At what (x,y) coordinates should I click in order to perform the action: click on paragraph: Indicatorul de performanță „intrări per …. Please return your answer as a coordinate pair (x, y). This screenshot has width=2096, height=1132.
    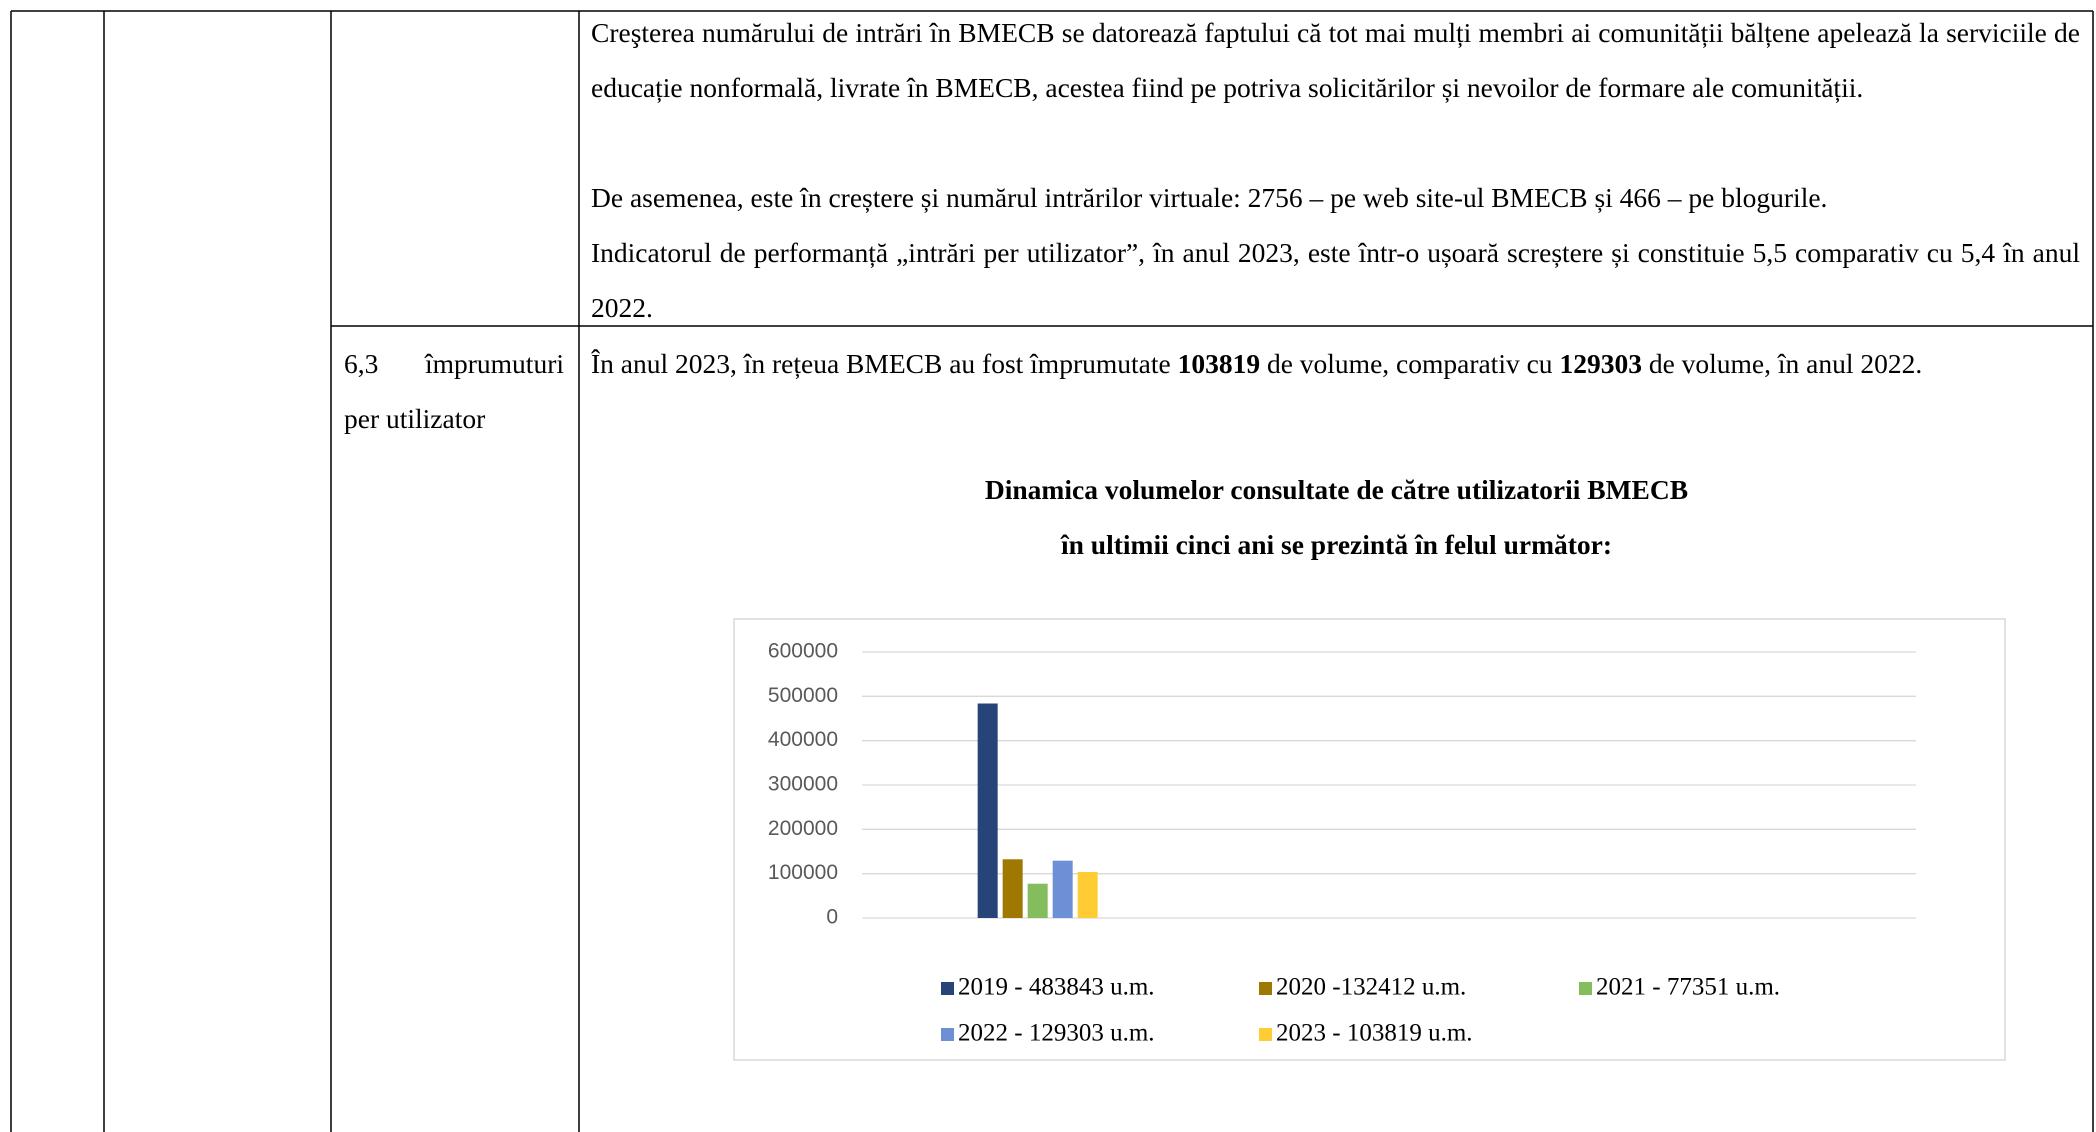
    Looking at the image, I should click on (1335, 280).